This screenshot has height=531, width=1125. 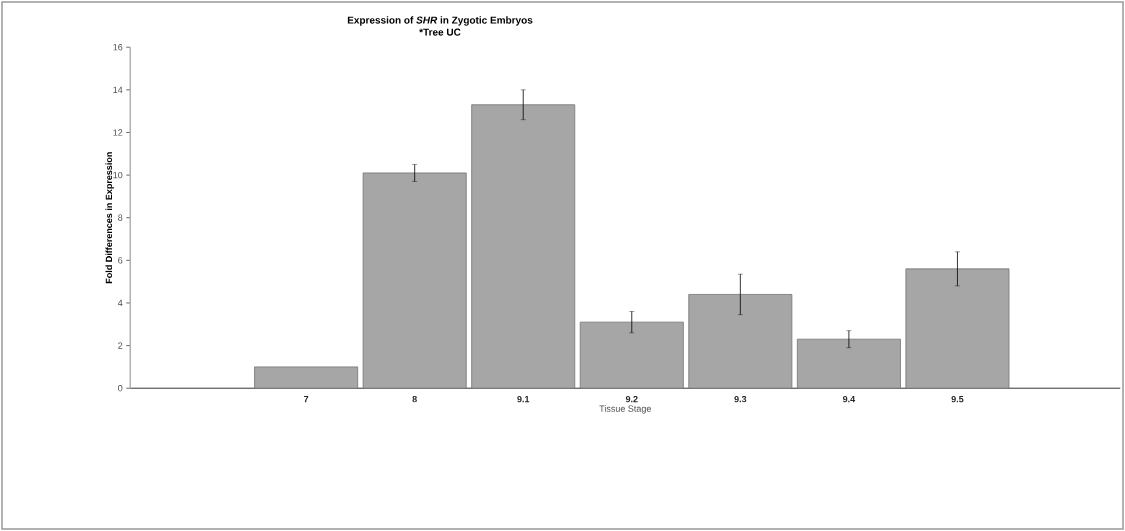 What do you see at coordinates (523, 399) in the screenshot?
I see `x-tick-label: 9.1` at bounding box center [523, 399].